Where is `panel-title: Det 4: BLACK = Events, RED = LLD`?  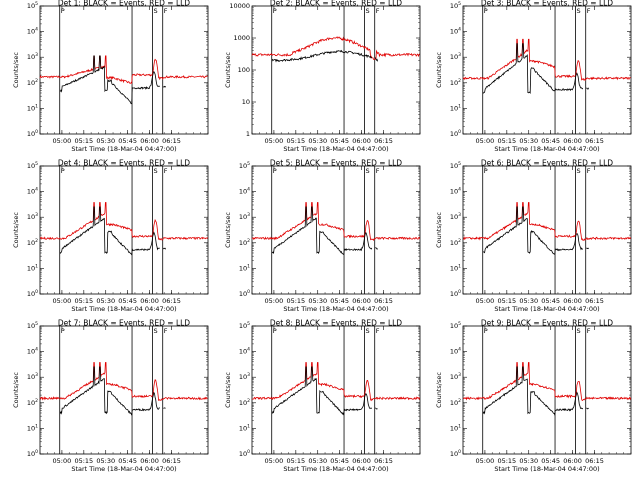
panel-title: Det 4: BLACK = Events, RED = LLD is located at coordinates (124, 163).